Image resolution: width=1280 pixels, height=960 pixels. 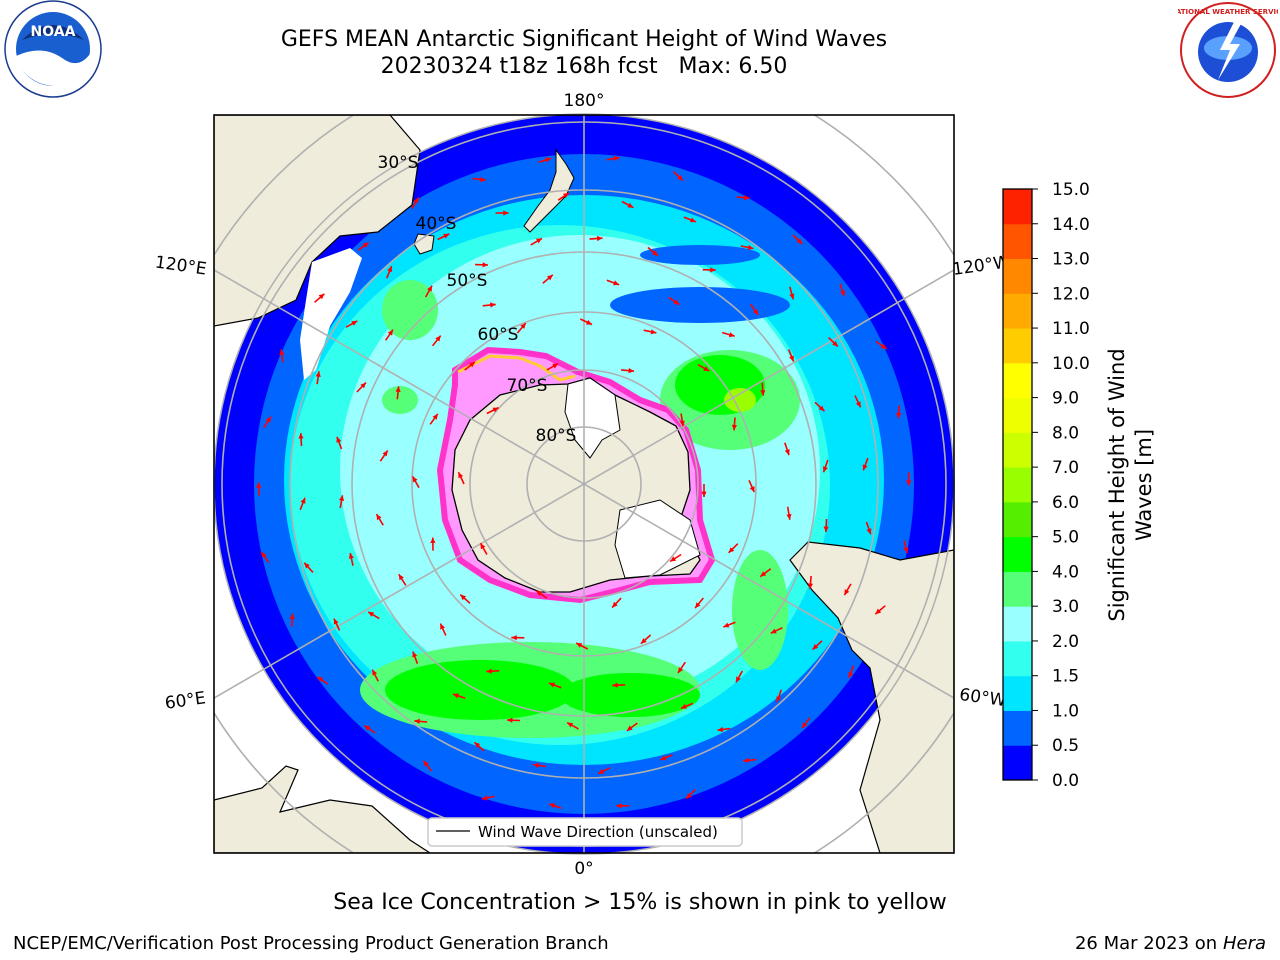 What do you see at coordinates (323, 809) in the screenshot?
I see `africa-landmass` at bounding box center [323, 809].